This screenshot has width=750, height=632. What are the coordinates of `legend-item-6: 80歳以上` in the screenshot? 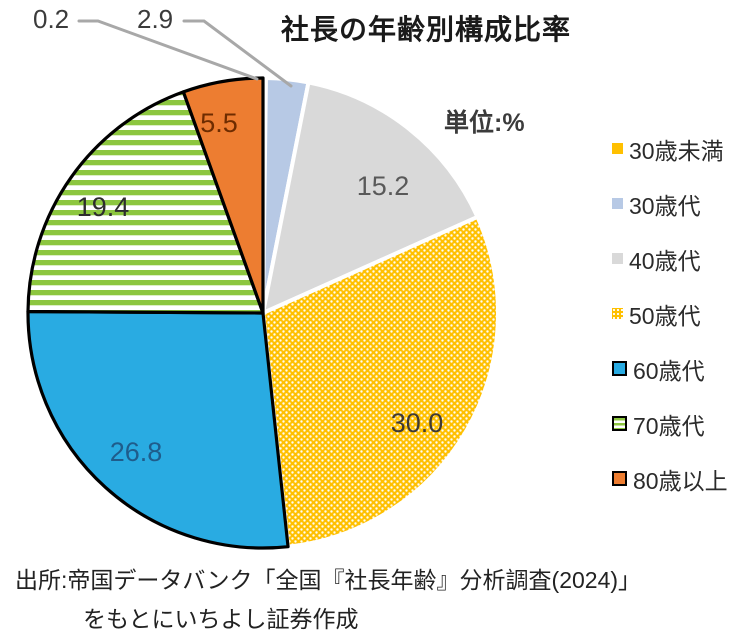 It's located at (670, 478).